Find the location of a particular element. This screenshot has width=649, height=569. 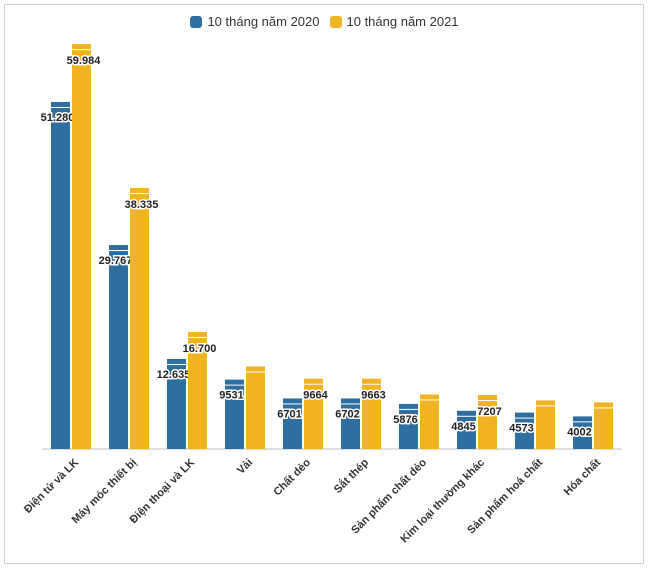

category-tick-label: Chất dẻo is located at coordinates (292, 477).